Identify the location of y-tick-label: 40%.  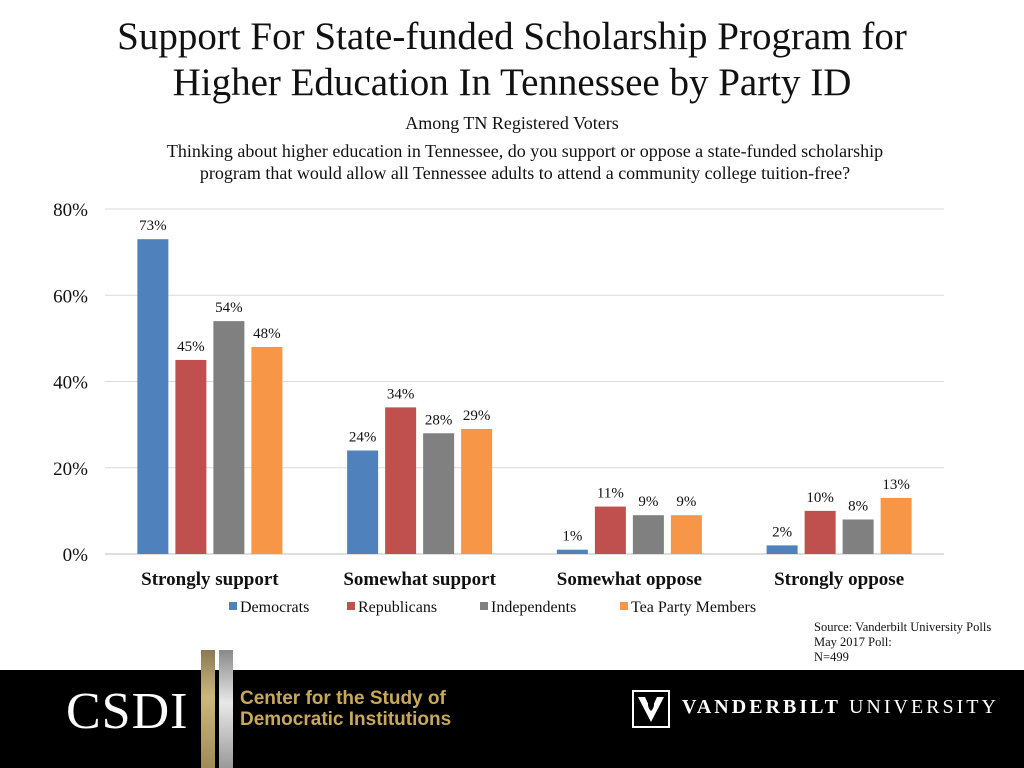
(70, 383).